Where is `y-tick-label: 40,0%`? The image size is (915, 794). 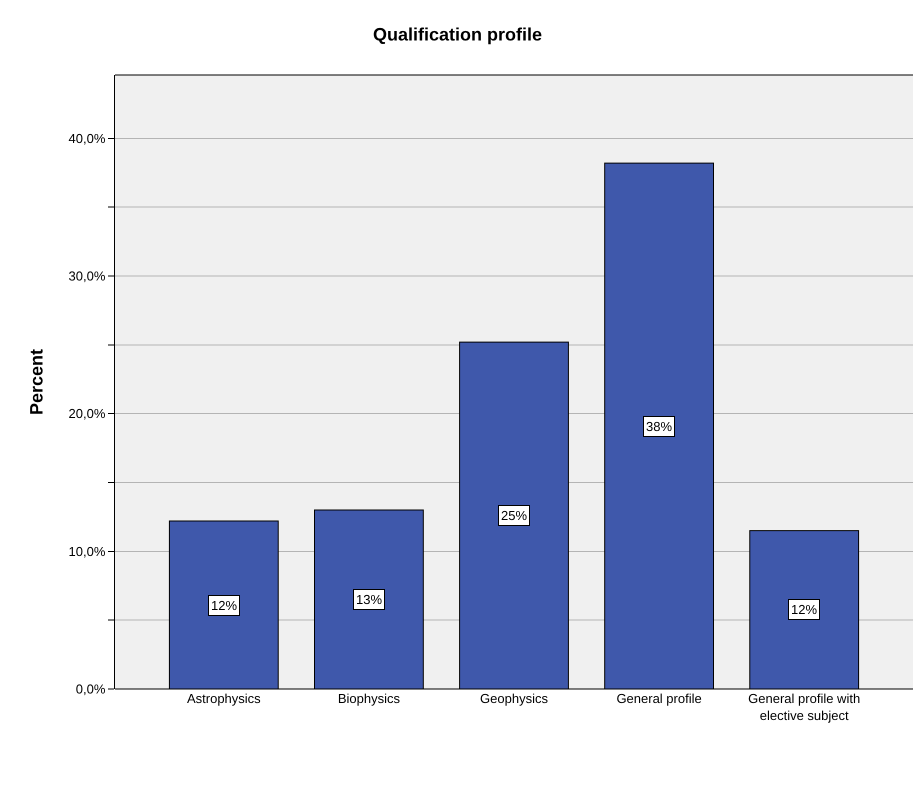 y-tick-label: 40,0% is located at coordinates (87, 138).